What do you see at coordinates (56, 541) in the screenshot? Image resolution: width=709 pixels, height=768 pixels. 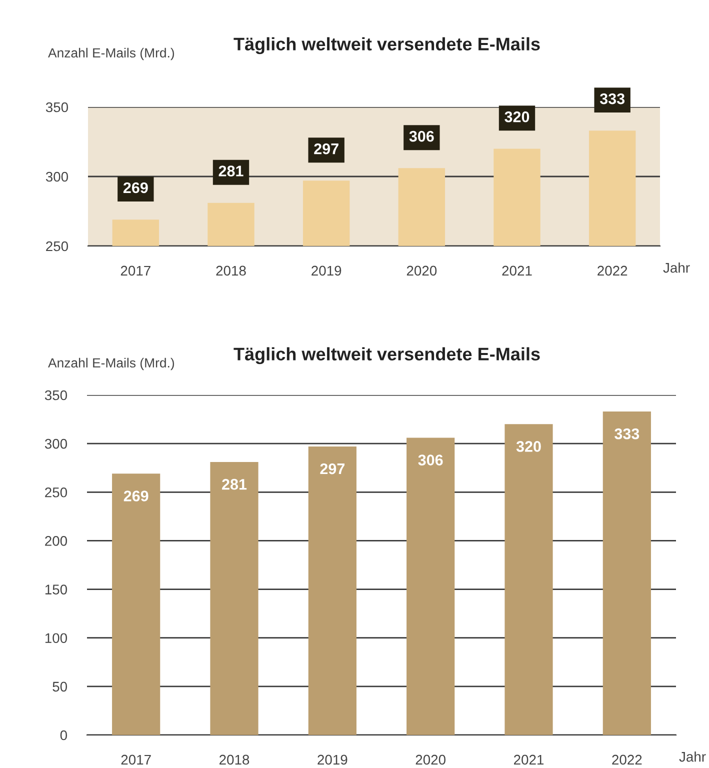 I see `y-tick-label: 200` at bounding box center [56, 541].